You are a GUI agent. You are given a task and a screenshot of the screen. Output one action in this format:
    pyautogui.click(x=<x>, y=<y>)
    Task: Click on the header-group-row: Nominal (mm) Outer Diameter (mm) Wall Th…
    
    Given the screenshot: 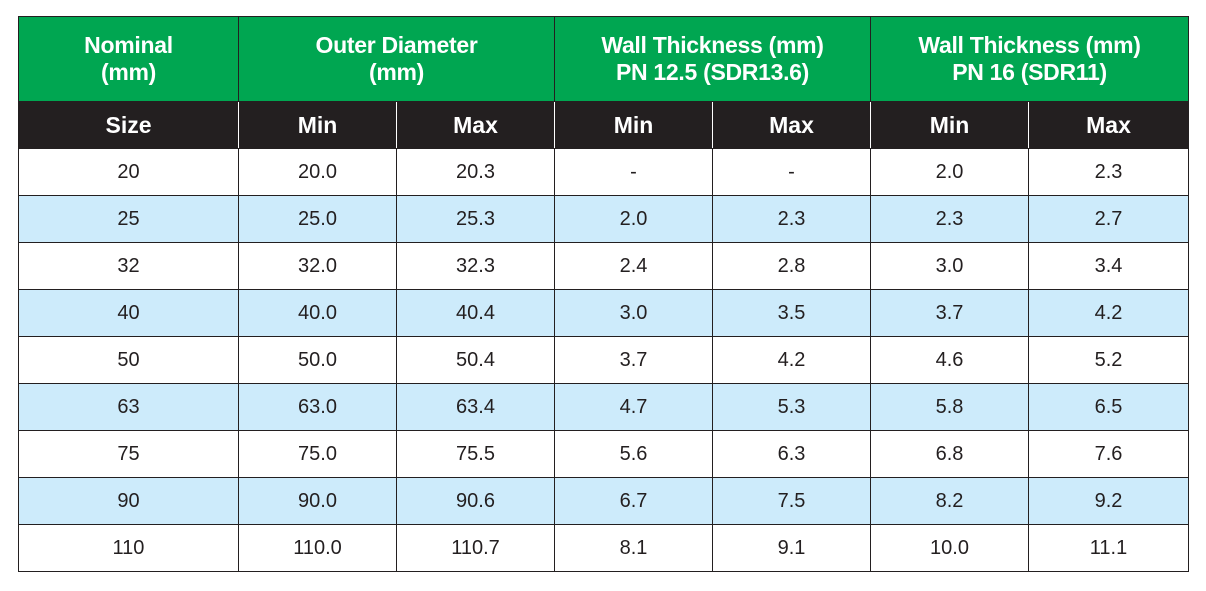 What is the action you would take?
    pyautogui.click(x=604, y=59)
    